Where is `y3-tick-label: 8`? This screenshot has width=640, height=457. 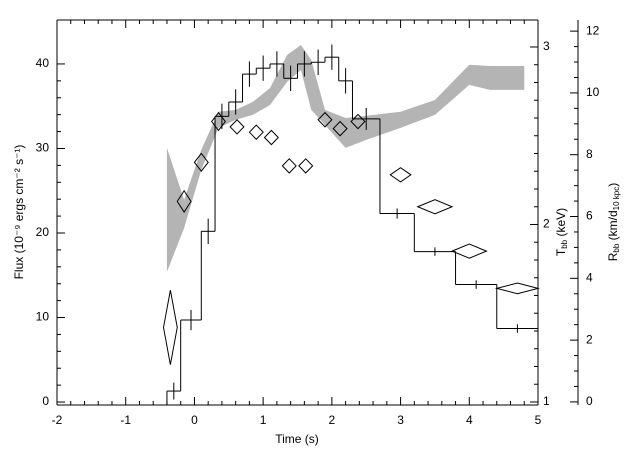
y3-tick-label: 8 is located at coordinates (589, 154).